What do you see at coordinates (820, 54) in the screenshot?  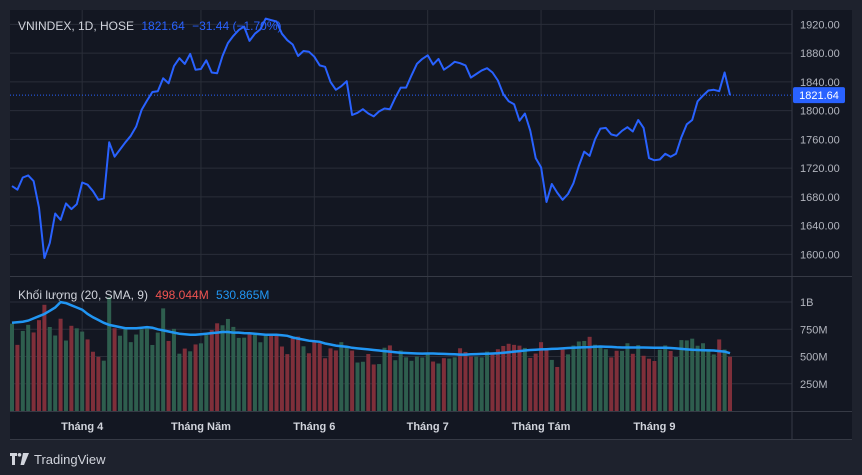 I see `price-tick-label: 1880.00` at bounding box center [820, 54].